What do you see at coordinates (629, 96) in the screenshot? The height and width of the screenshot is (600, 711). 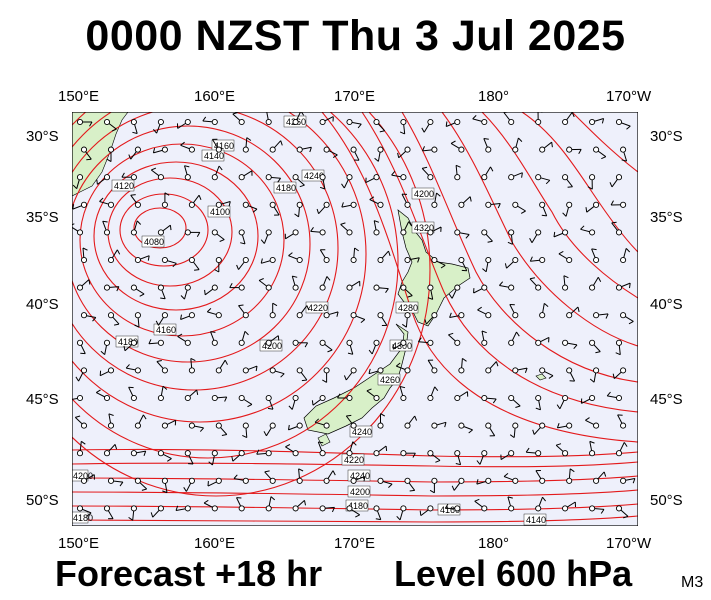 I see `lon-label-top: 170°W` at bounding box center [629, 96].